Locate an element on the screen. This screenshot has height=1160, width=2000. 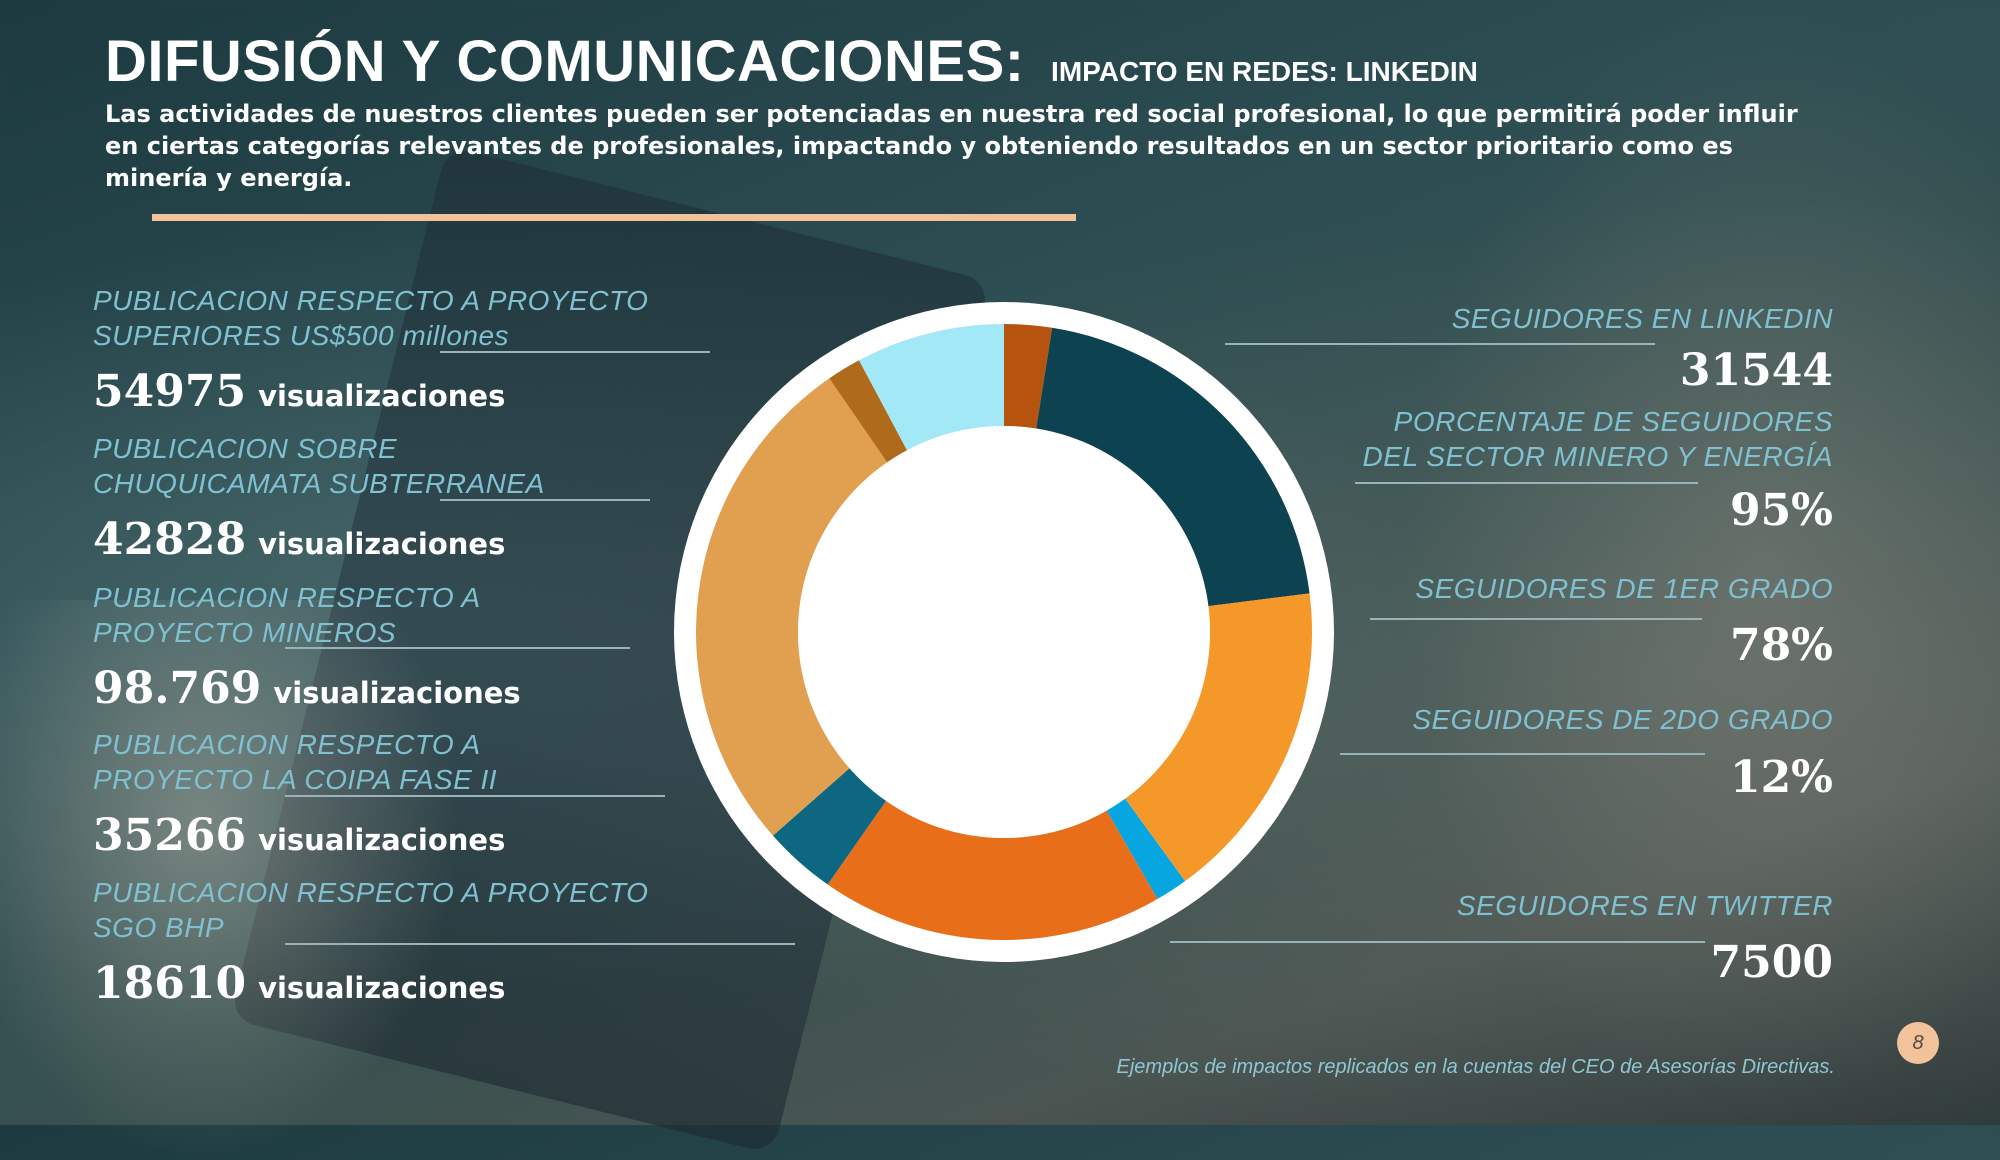
left-stat-5-label-line1: PUBLICACION RESPECTO A PROYECTO is located at coordinates (371, 892).